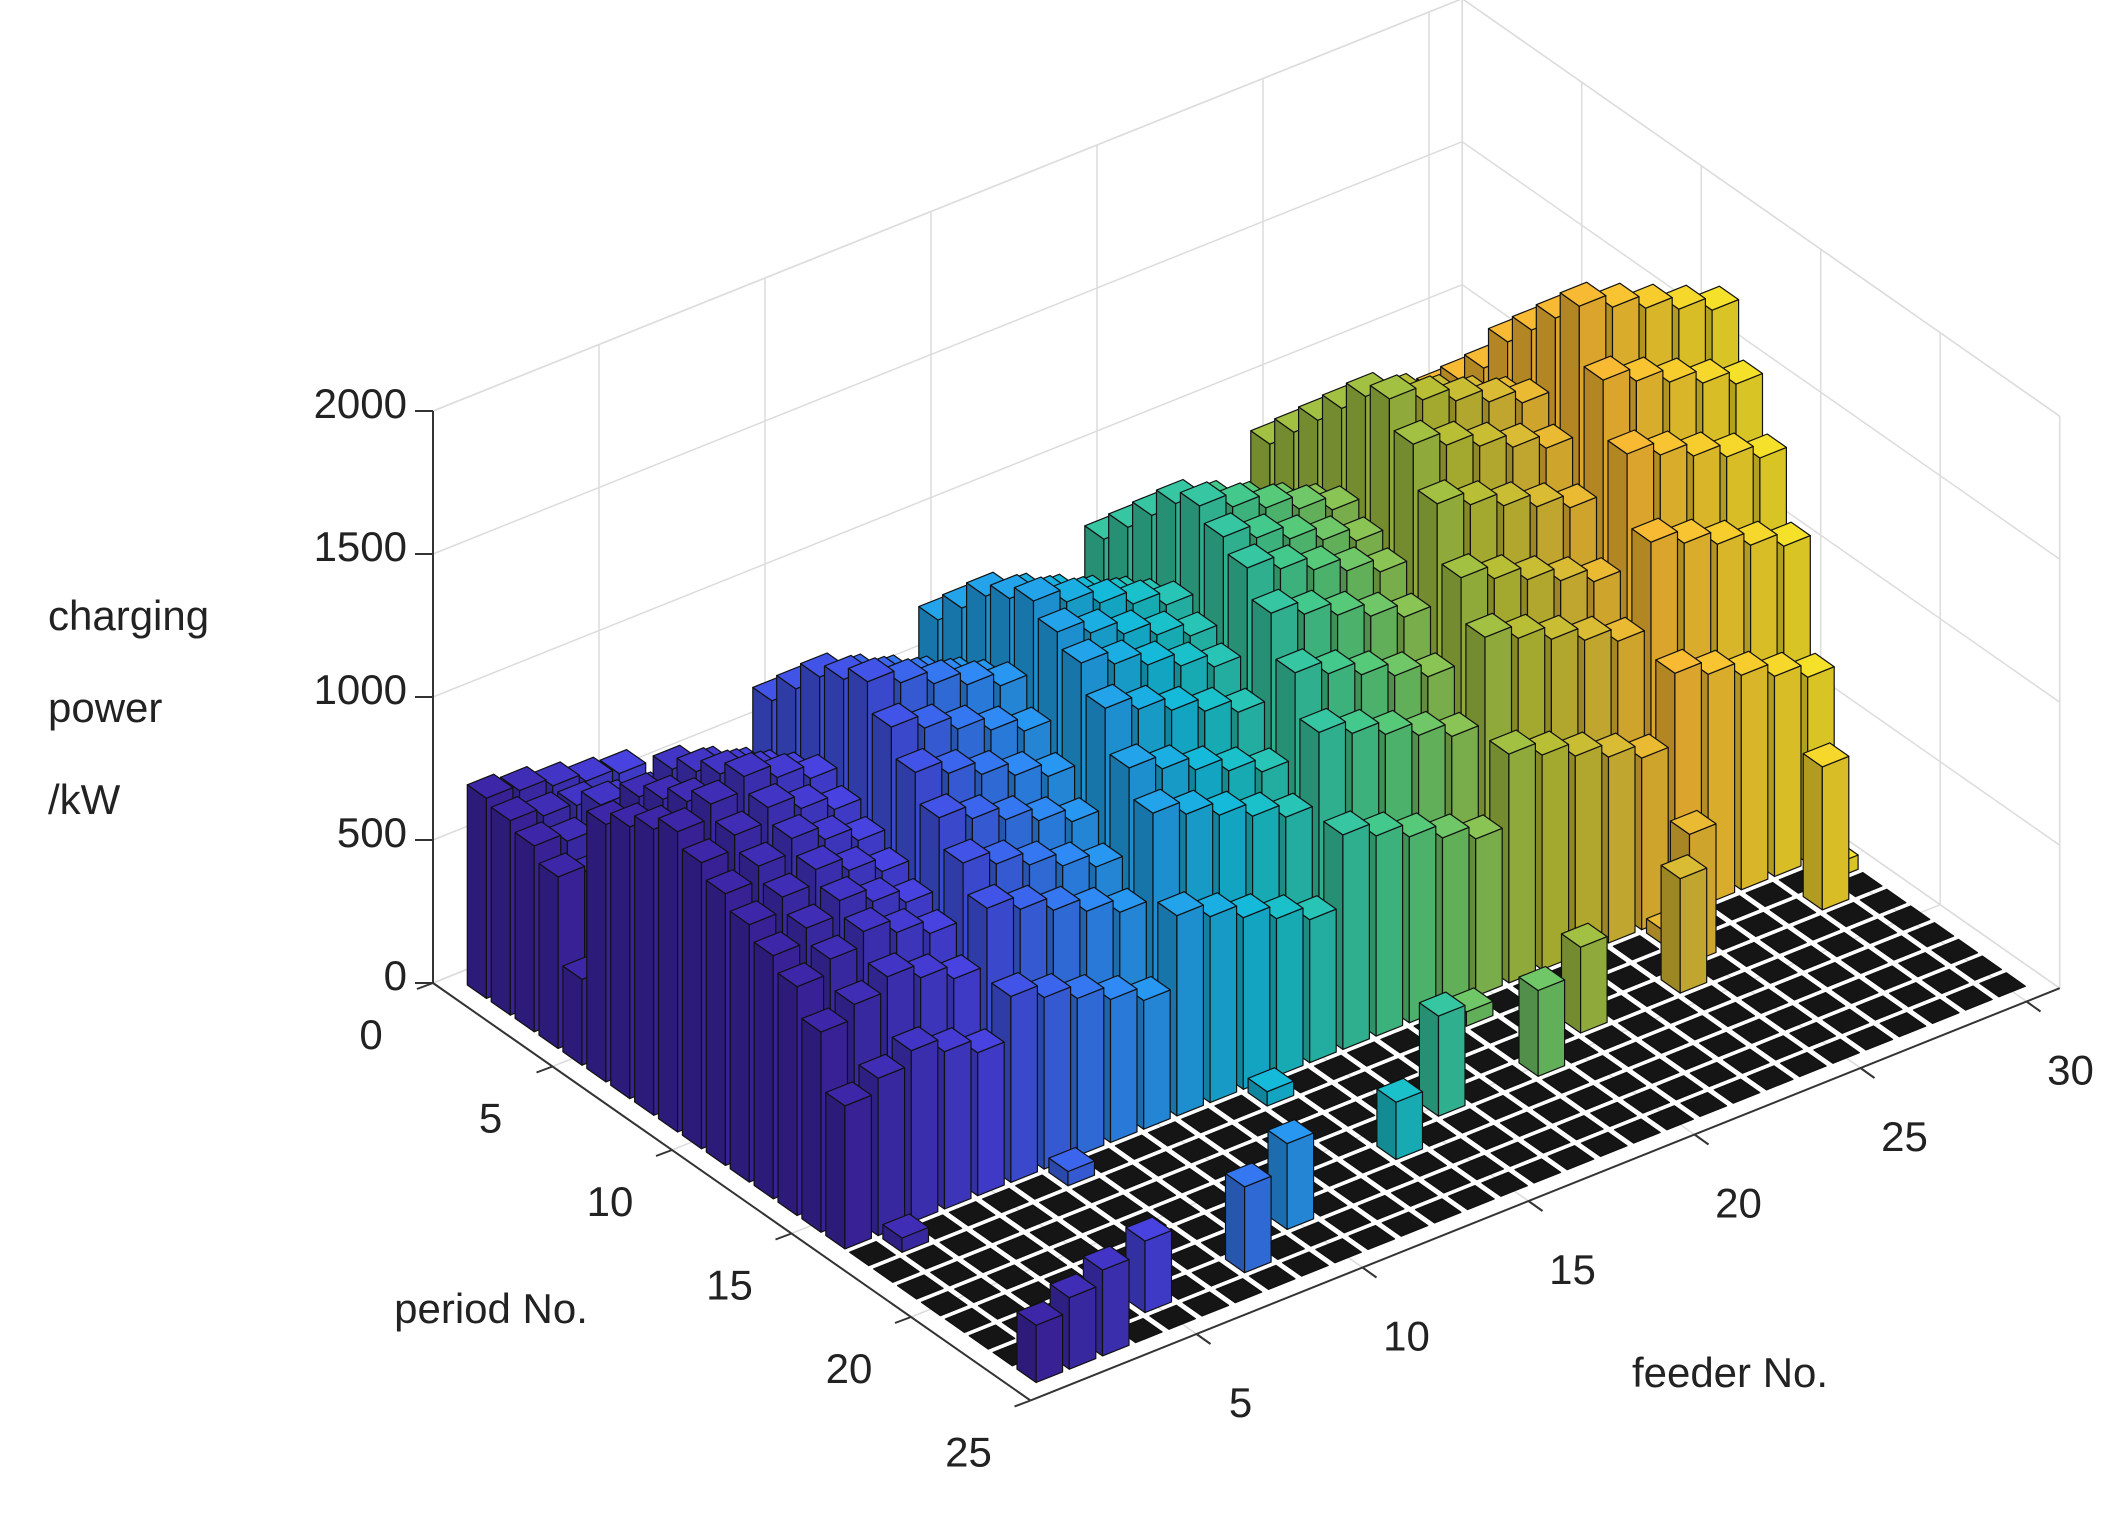 The width and height of the screenshot is (2111, 1522). I want to click on x-tick-label: 5, so click(1240, 1402).